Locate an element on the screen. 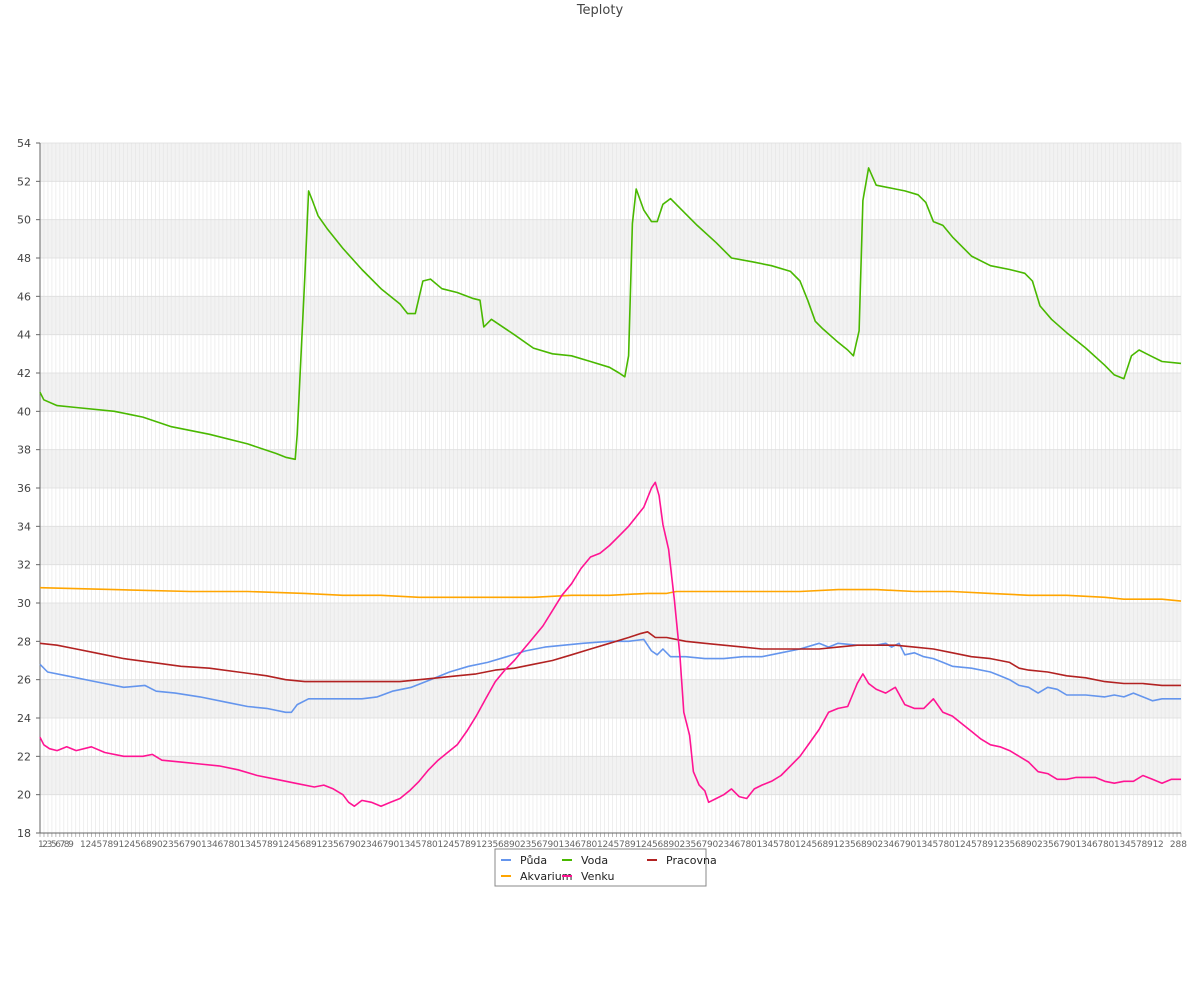  y-tick-label: 38 is located at coordinates (24, 450).